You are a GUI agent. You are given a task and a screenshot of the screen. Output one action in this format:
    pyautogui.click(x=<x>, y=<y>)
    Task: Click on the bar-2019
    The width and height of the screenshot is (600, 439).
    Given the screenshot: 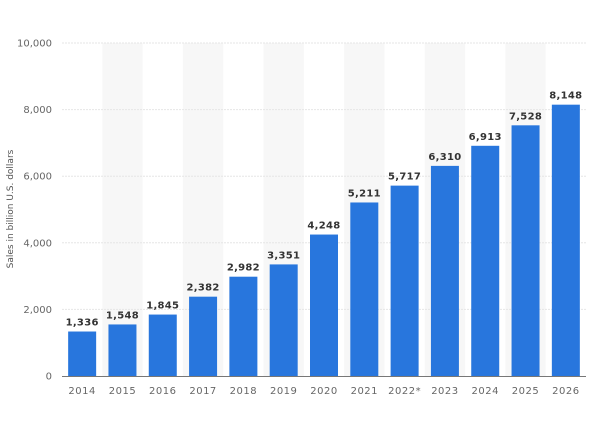 What is the action you would take?
    pyautogui.click(x=283, y=320)
    